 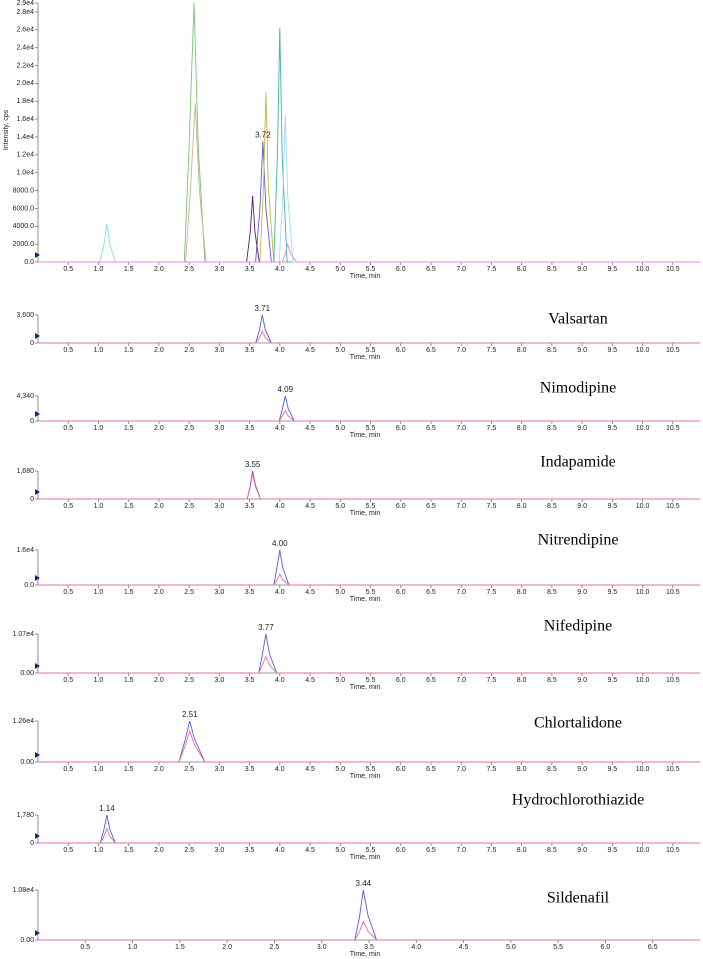 What do you see at coordinates (25, 30) in the screenshot?
I see `y-tick-label: 2.6e4` at bounding box center [25, 30].